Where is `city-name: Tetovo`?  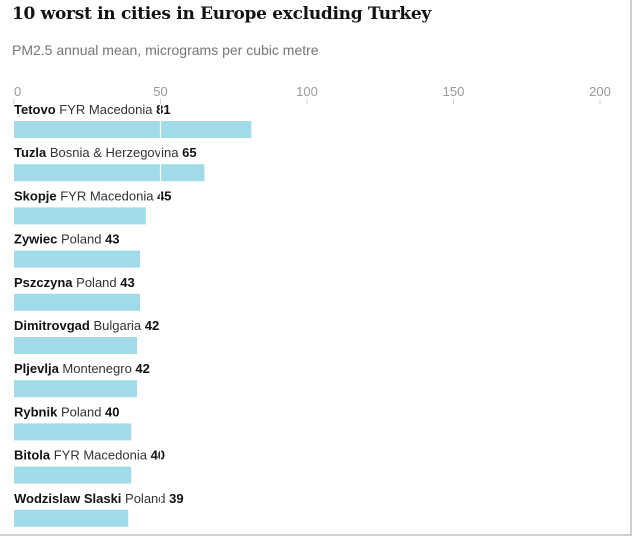
city-name: Tetovo is located at coordinates (35, 109).